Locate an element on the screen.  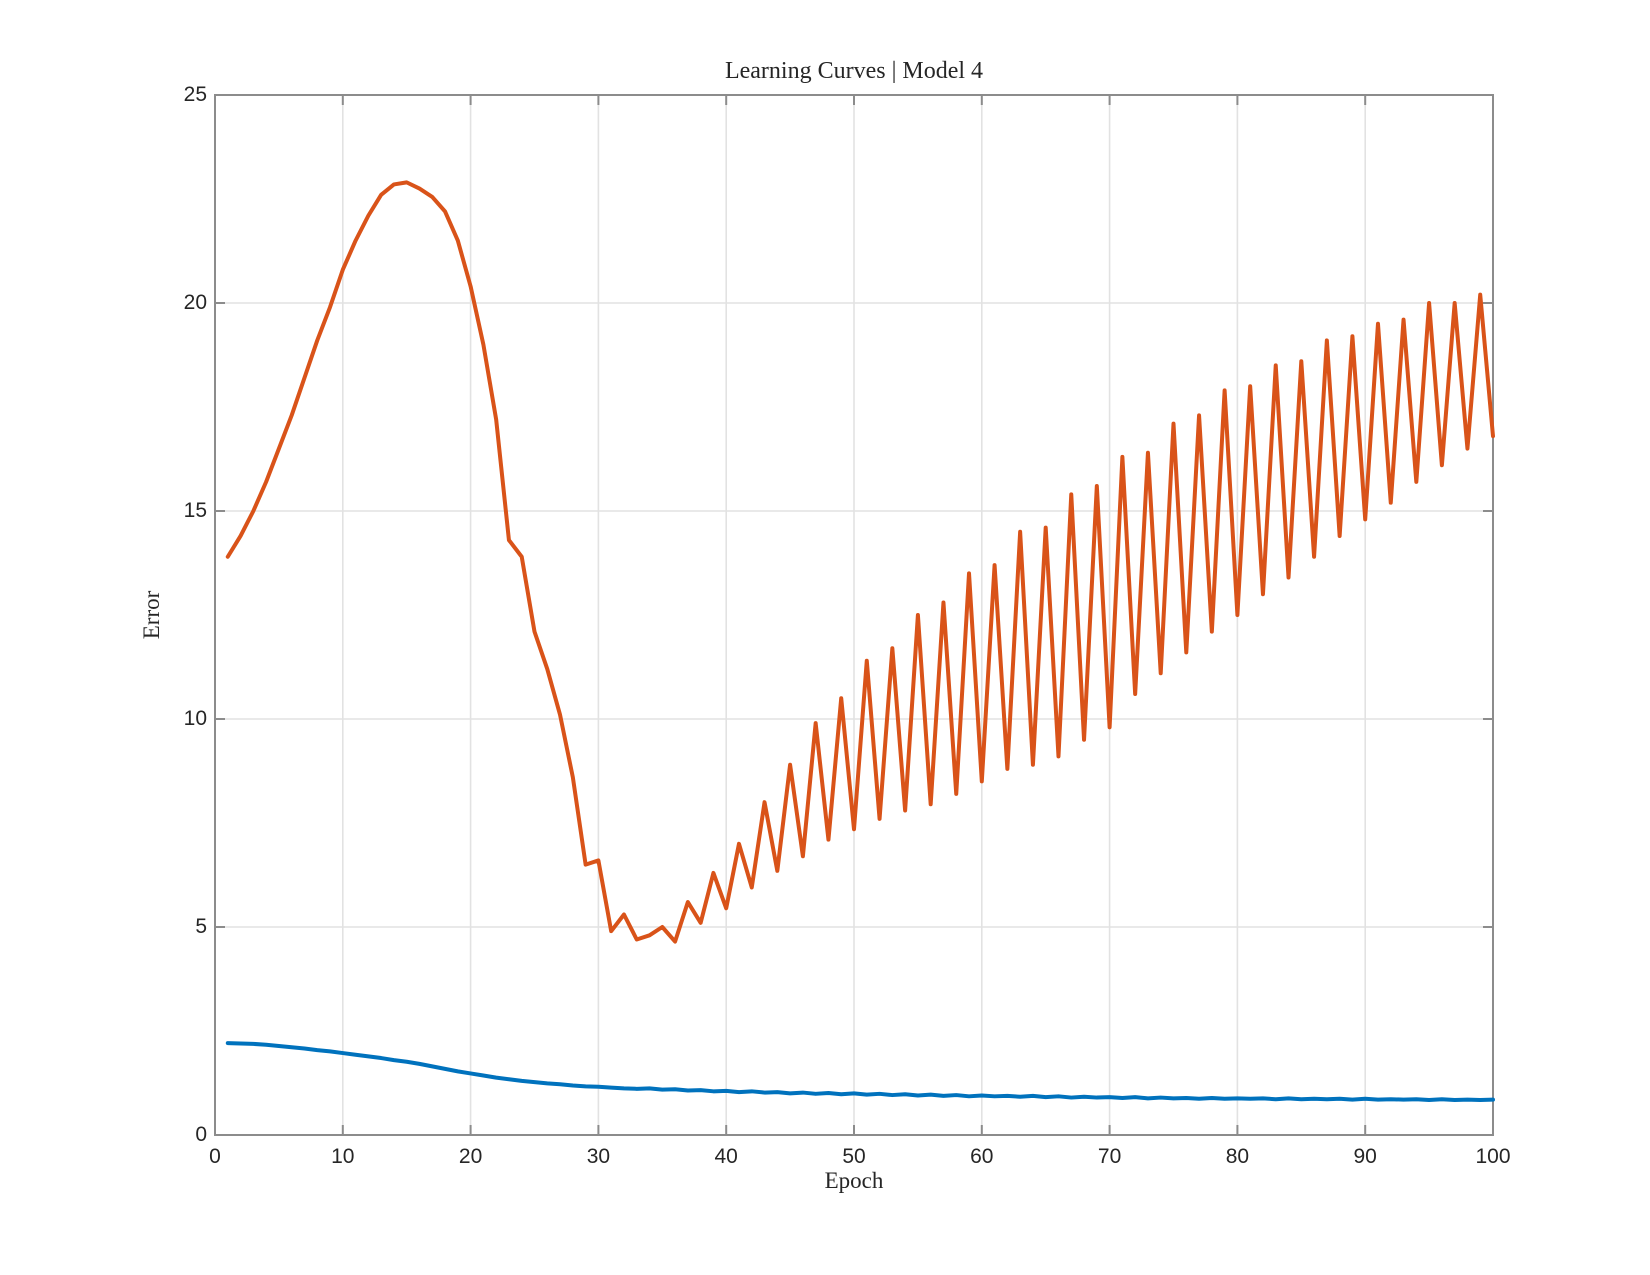
y-tick-label: 15 is located at coordinates (195, 510).